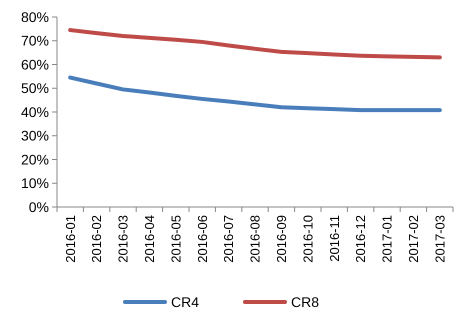 The height and width of the screenshot is (320, 470). I want to click on y-tick-label: 20%, so click(34, 159).